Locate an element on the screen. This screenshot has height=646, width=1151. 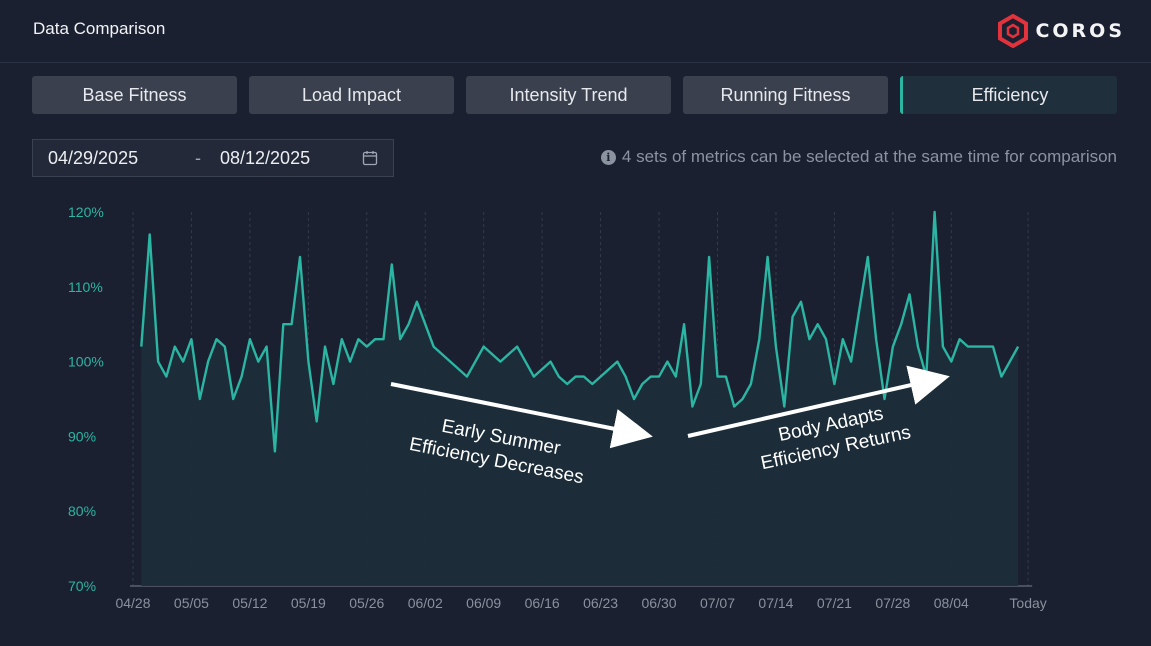
tab-efficiency: Efficiency is located at coordinates (1008, 95).